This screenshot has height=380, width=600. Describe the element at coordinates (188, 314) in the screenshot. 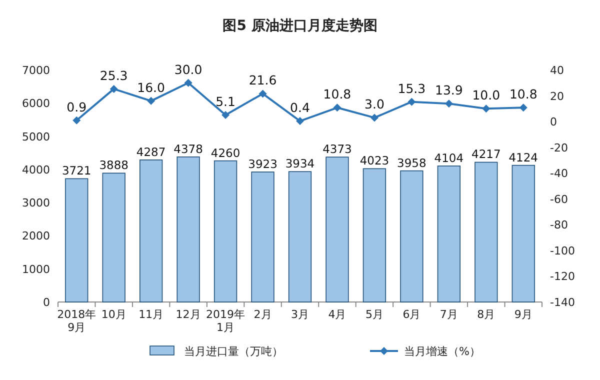

I see `x-tick-label: 12月` at that location.